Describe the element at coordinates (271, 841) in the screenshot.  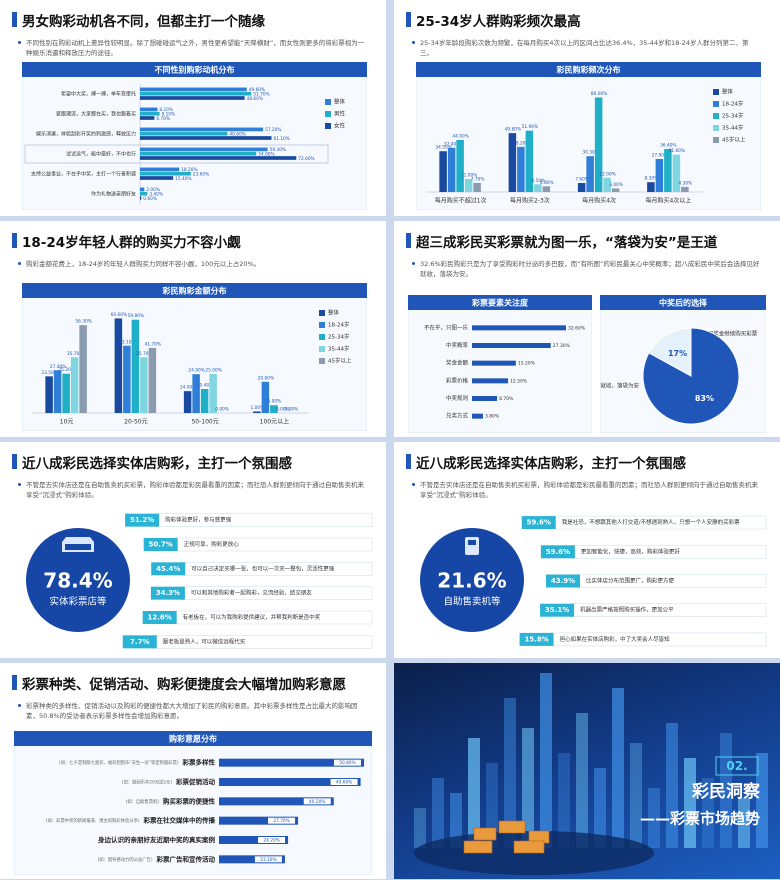
I see `value-label: 24.20%` at that location.